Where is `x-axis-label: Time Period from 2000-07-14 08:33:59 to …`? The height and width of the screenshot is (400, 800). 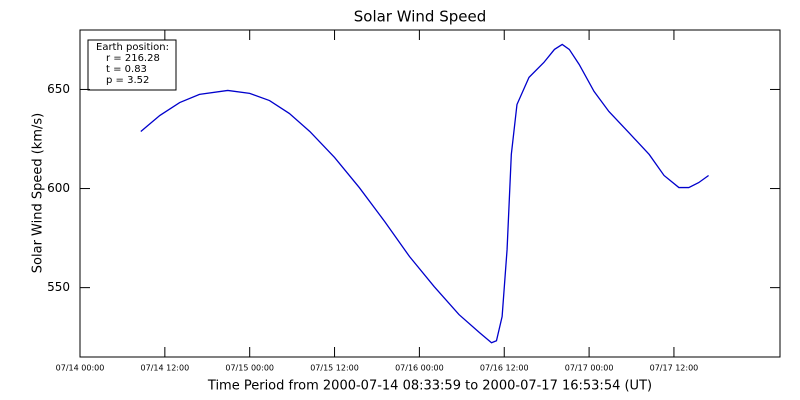
x-axis-label: Time Period from 2000-07-14 08:33:59 to … is located at coordinates (429, 386).